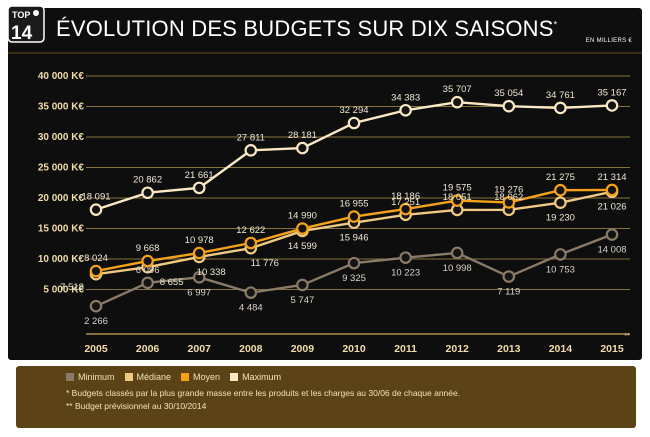  I want to click on top14-logo: TOP 14, so click(26, 24).